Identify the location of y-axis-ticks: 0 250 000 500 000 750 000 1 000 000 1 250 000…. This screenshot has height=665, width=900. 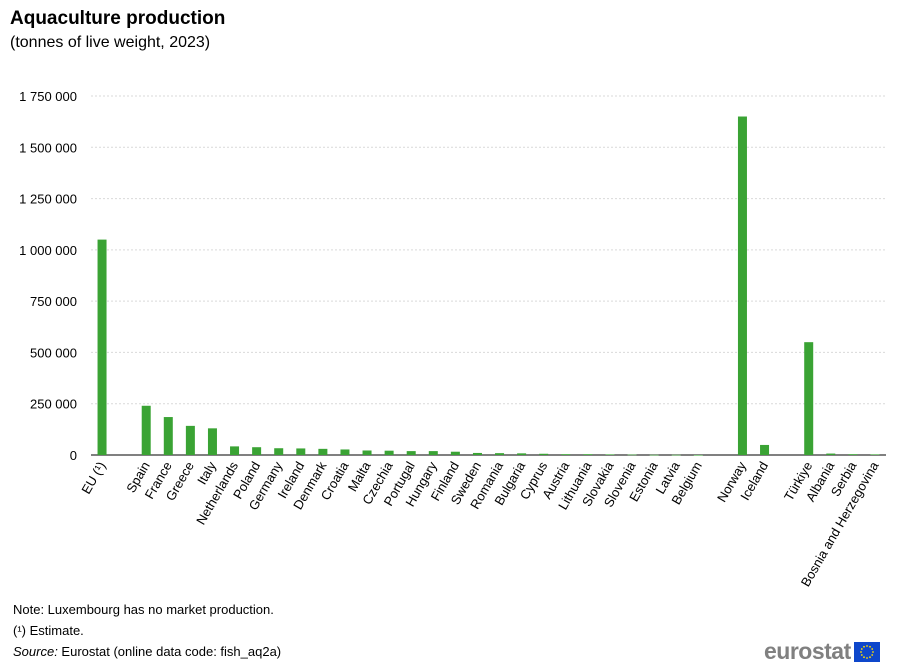
(48, 276).